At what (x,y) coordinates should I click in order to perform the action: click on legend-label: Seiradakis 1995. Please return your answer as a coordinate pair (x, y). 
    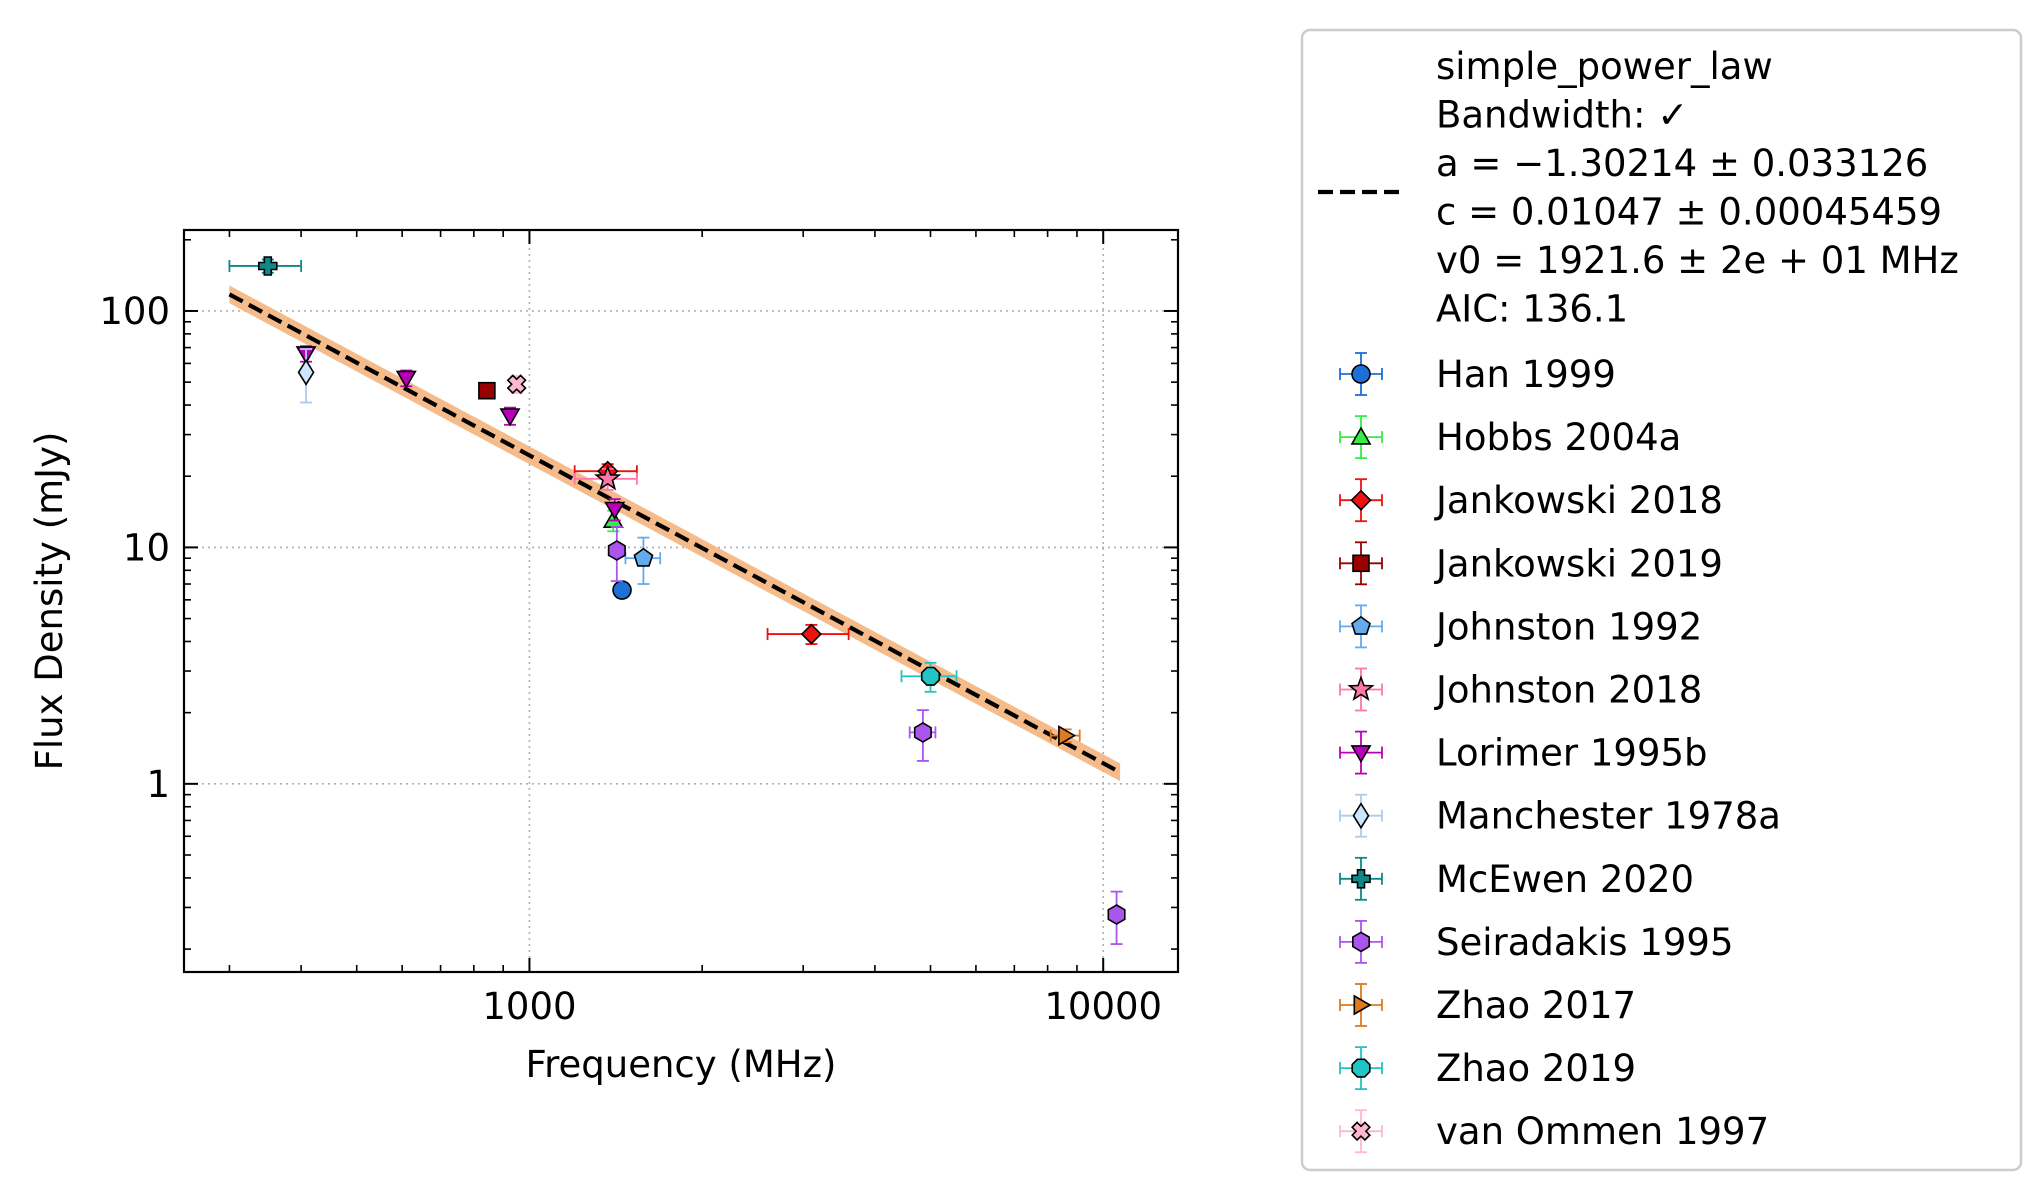
    Looking at the image, I should click on (1584, 942).